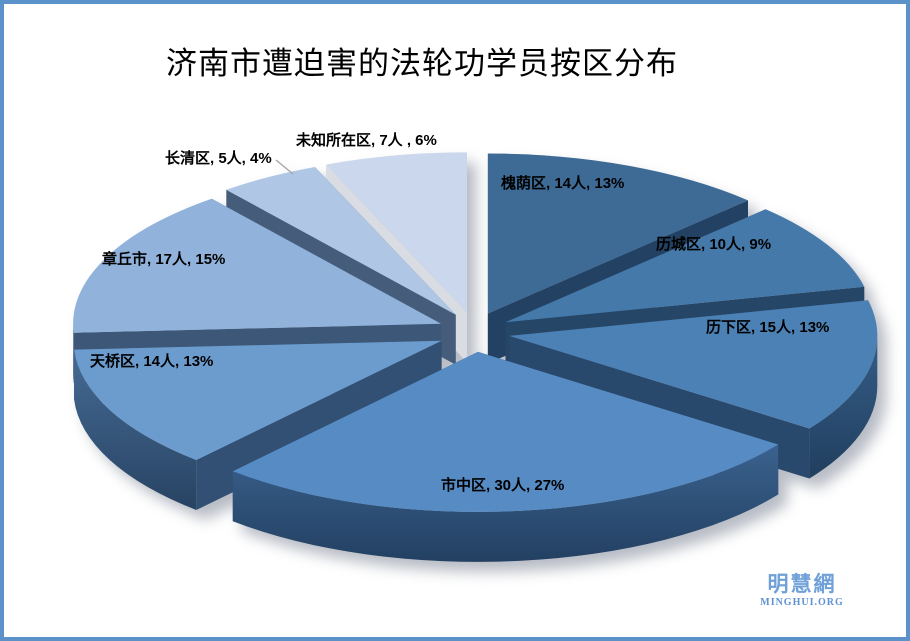 The height and width of the screenshot is (641, 910). What do you see at coordinates (693, 364) in the screenshot?
I see `slice-lixia-top` at bounding box center [693, 364].